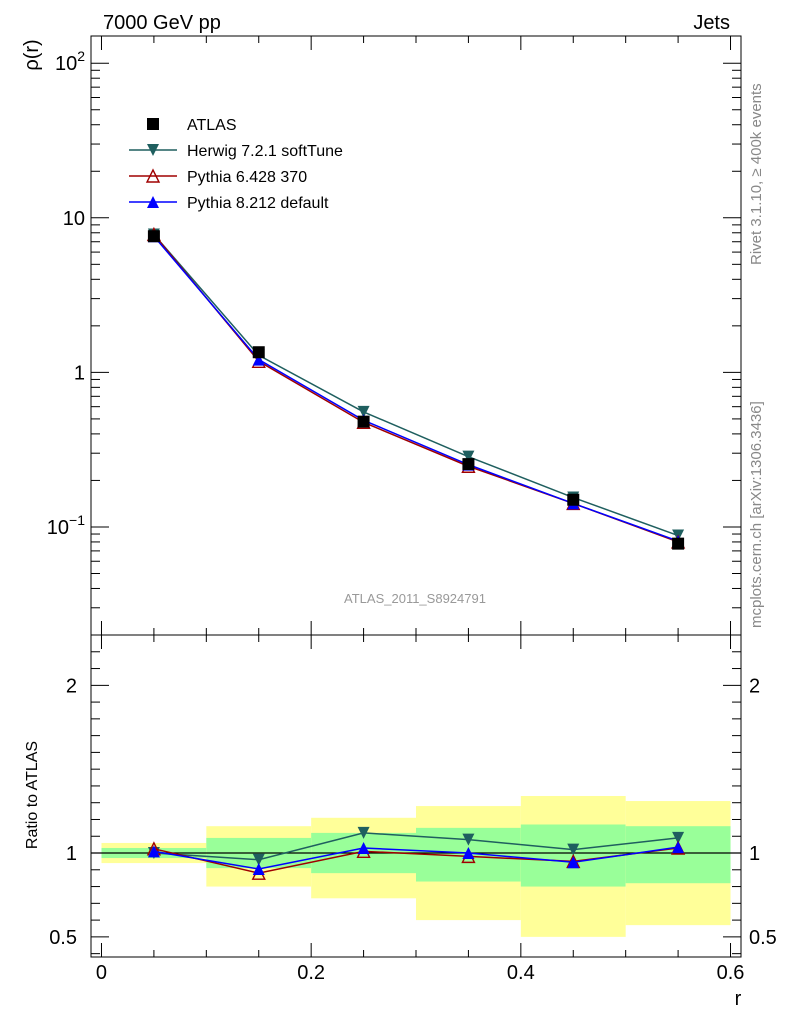 Image resolution: width=786 pixels, height=1024 pixels. I want to click on legend-item: Herwig 7.2.1 softTune, so click(236, 151).